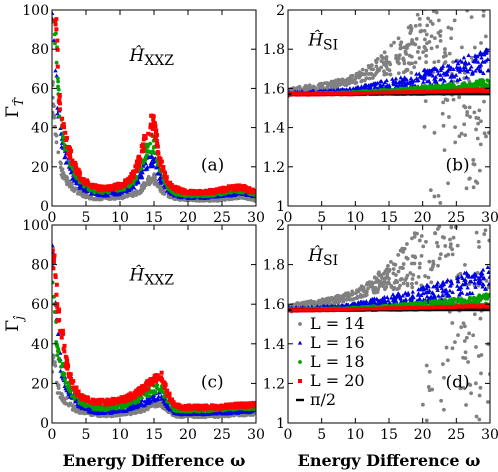 This screenshot has height=472, width=498. I want to click on x-tick-label: 5, so click(321, 218).